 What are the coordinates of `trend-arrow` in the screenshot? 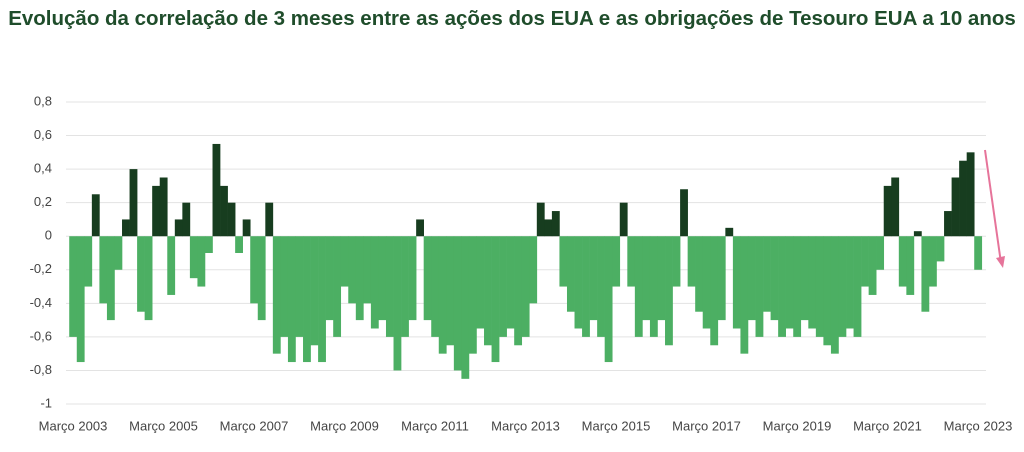 It's located at (993, 206).